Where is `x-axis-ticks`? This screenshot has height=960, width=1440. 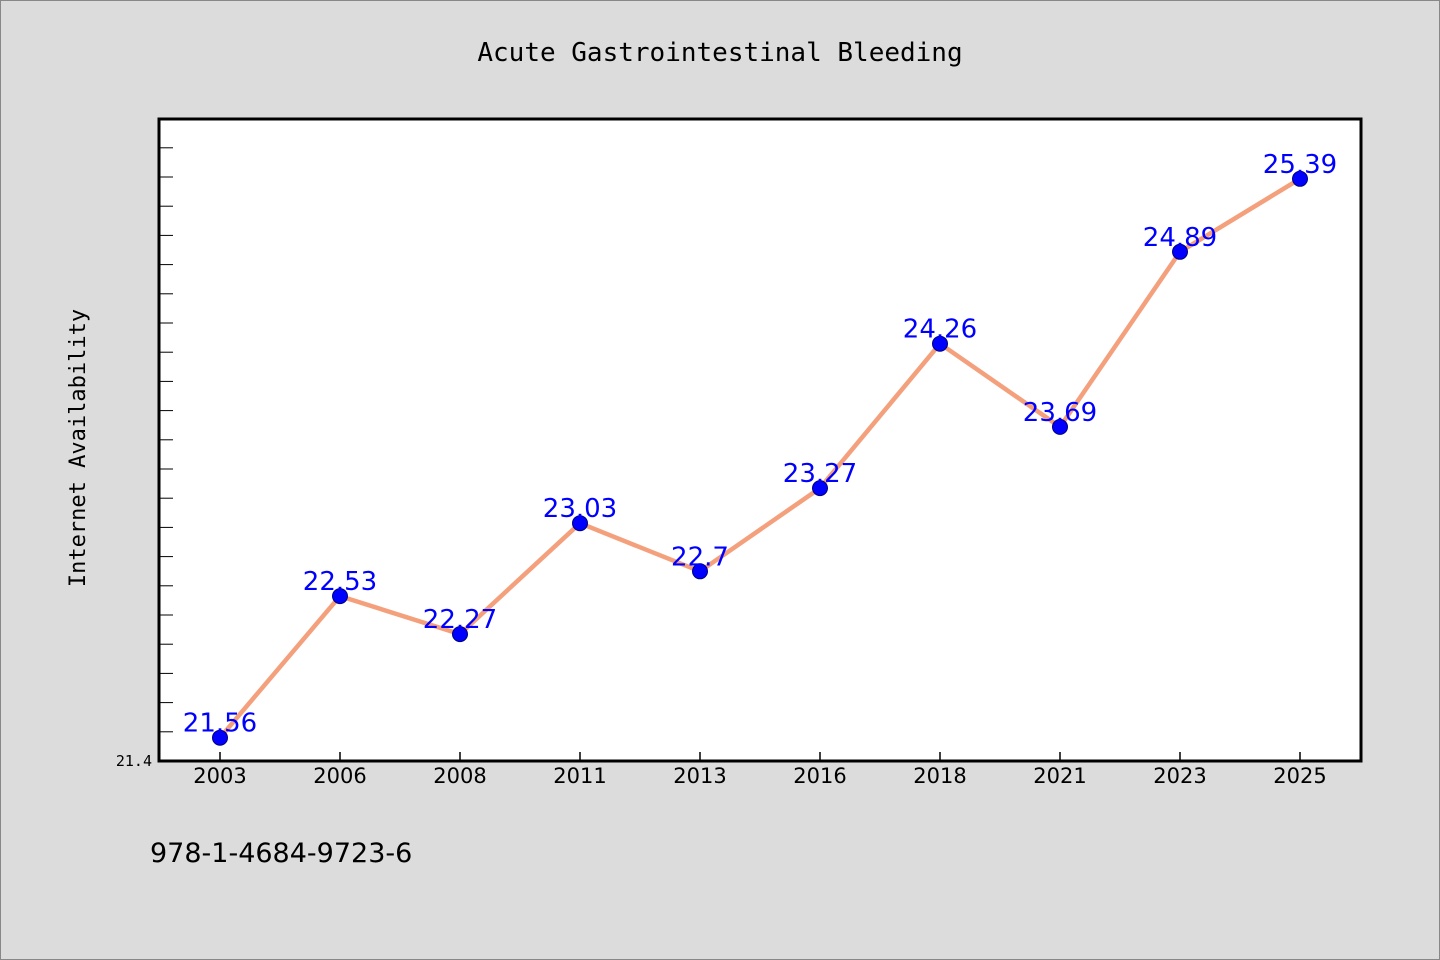 x-axis-ticks is located at coordinates (760, 756).